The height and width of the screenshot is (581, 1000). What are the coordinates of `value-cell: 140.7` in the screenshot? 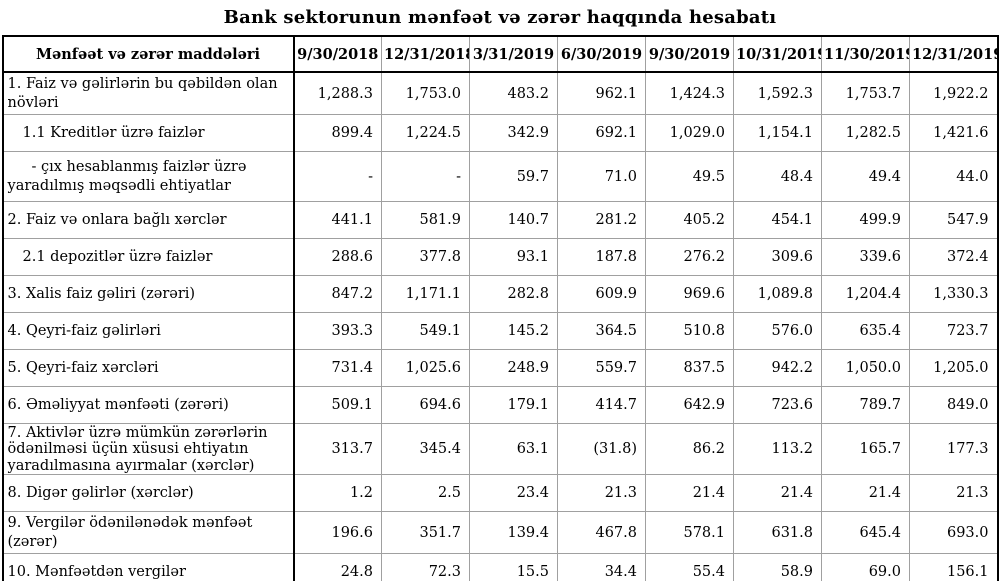 It's located at (513, 220).